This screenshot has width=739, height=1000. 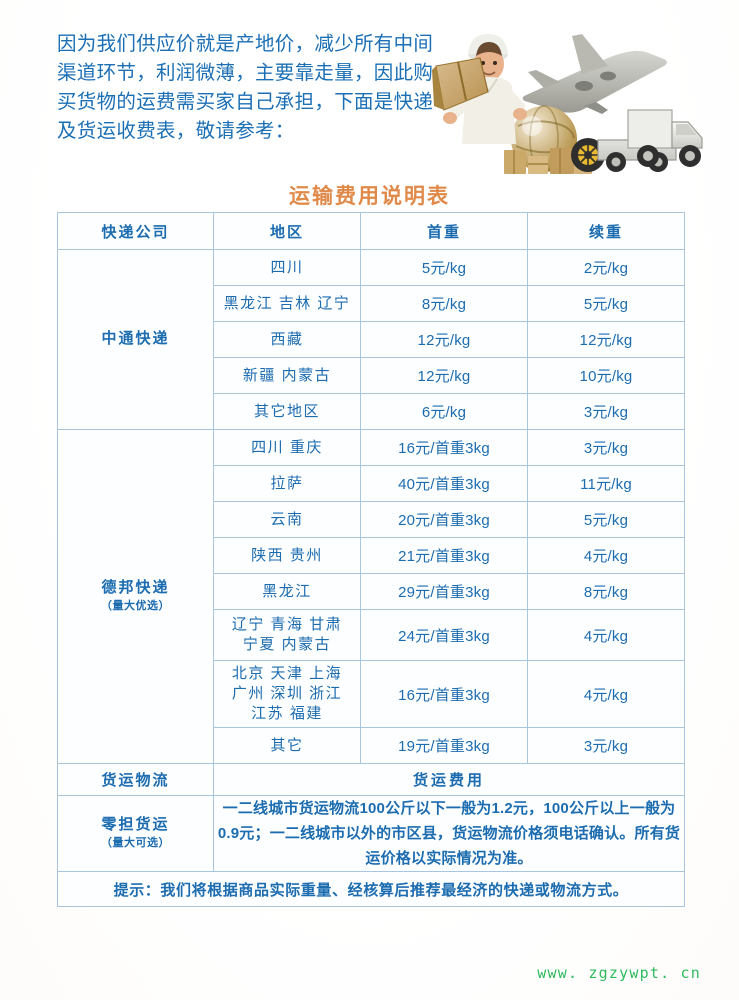 I want to click on freight-label: 零担货运 （量大可选）, so click(x=135, y=833).